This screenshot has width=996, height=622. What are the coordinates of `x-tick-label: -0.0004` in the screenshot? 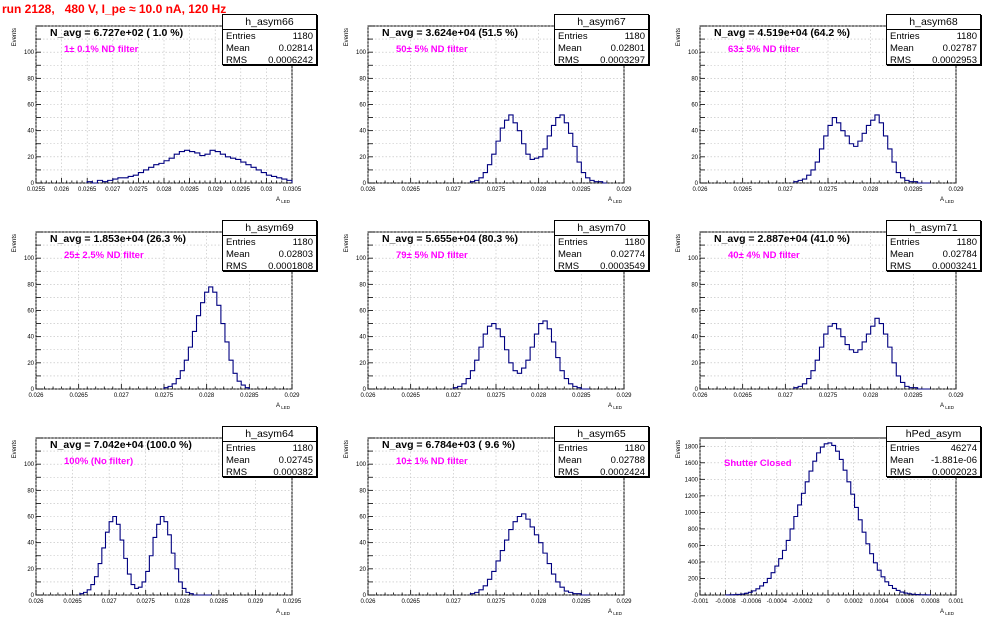 It's located at (777, 602).